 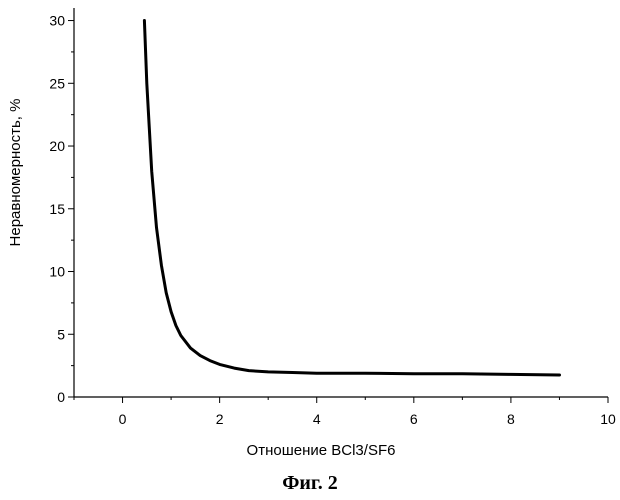 What do you see at coordinates (57, 21) in the screenshot?
I see `y-tick-label: 30` at bounding box center [57, 21].